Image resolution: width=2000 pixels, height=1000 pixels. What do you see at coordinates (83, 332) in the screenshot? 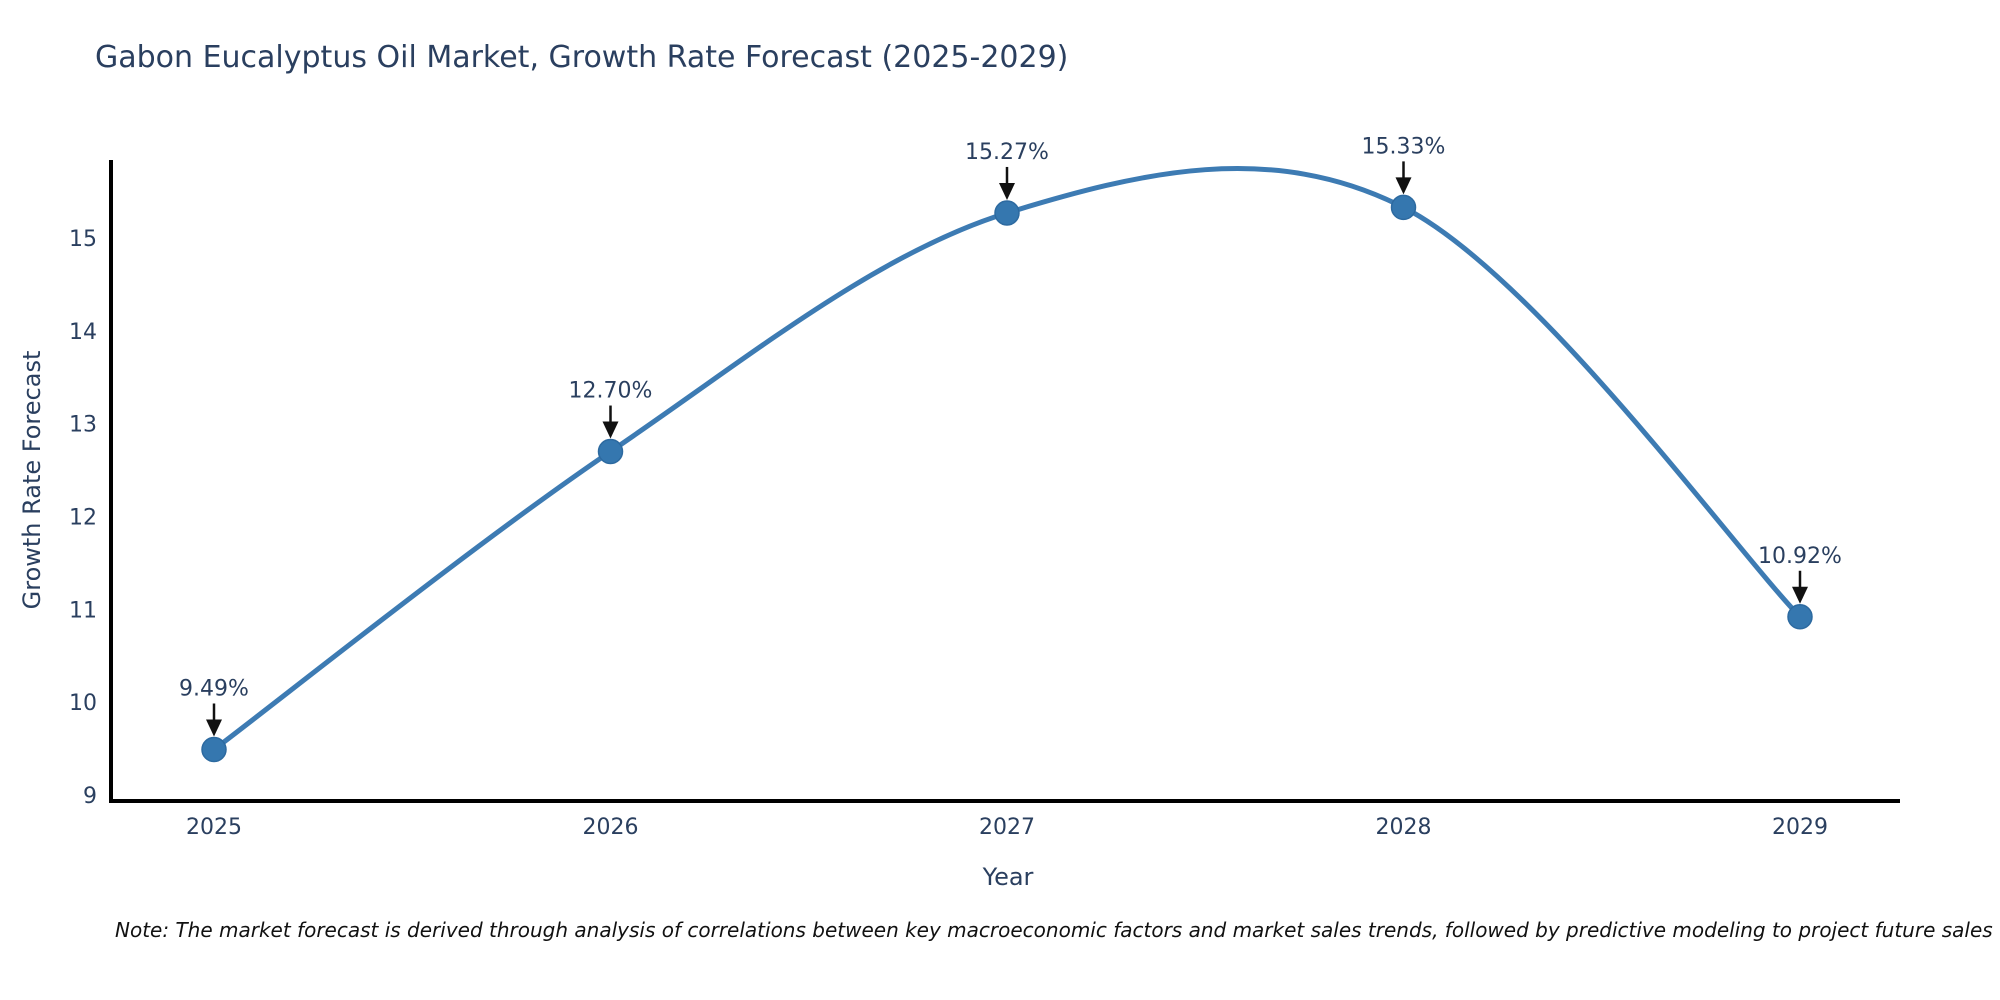
I see `y-tick-label: 14` at bounding box center [83, 332].